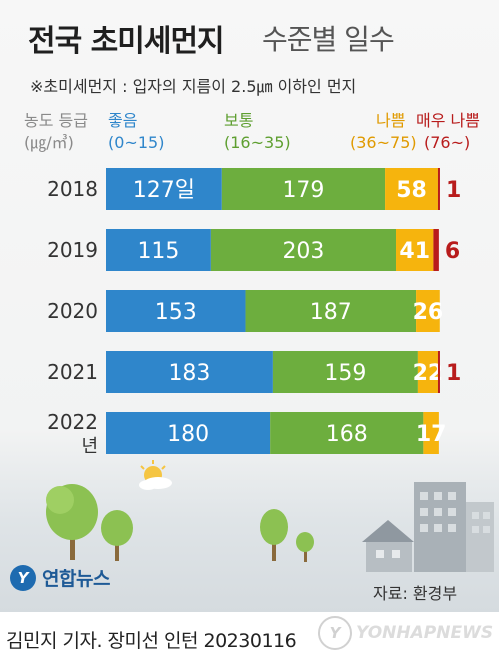 This screenshot has height=658, width=499. I want to click on legend-bad: 나쁨 (36~75), so click(383, 132).